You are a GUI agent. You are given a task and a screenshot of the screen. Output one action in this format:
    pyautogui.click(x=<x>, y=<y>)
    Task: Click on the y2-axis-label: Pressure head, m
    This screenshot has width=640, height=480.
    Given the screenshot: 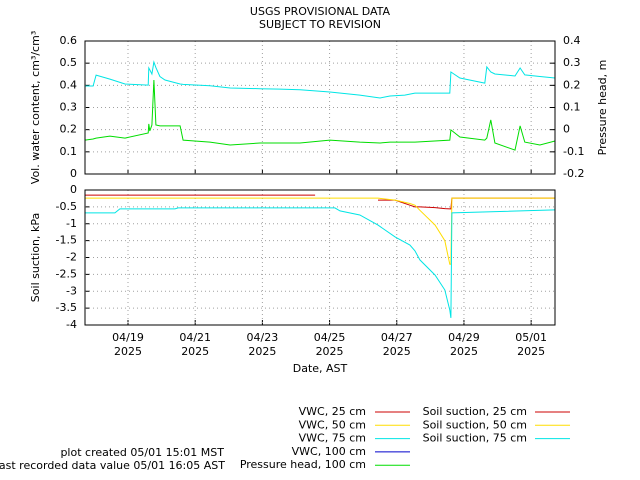 What is the action you would take?
    pyautogui.click(x=602, y=108)
    